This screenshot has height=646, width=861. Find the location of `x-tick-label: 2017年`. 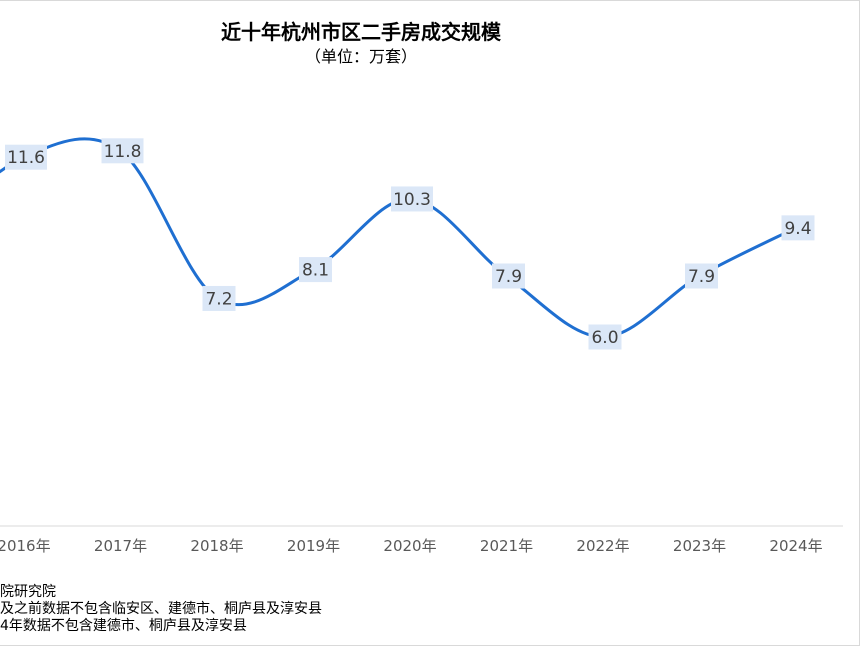

x-tick-label: 2017年 is located at coordinates (120, 546).